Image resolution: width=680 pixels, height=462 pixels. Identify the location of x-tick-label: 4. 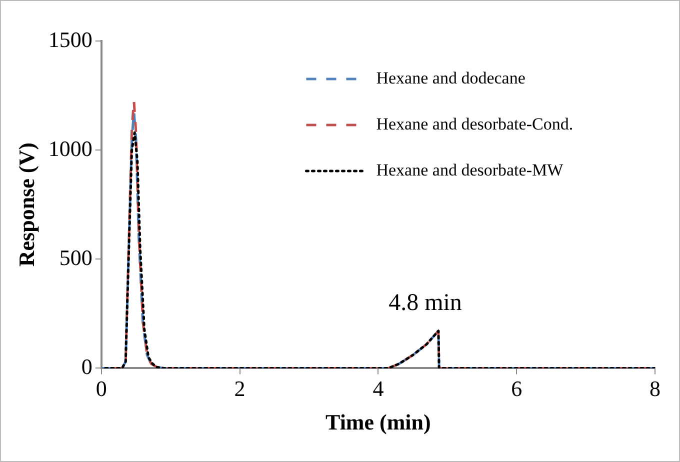
(378, 389).